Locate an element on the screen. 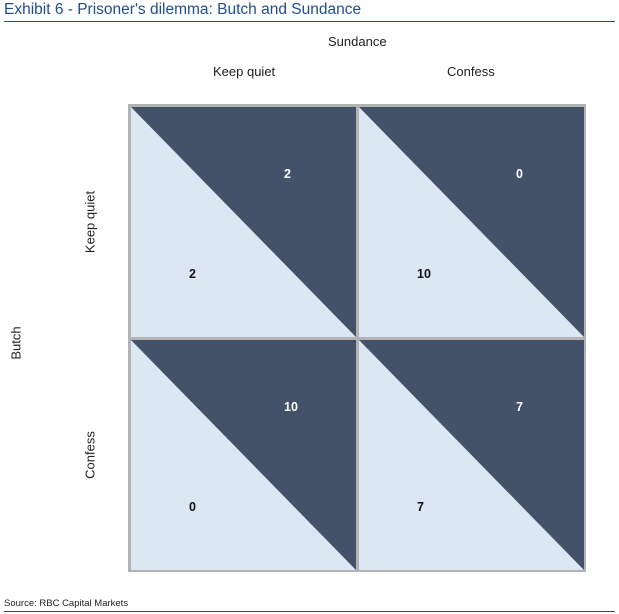  source-underline is located at coordinates (309, 611).